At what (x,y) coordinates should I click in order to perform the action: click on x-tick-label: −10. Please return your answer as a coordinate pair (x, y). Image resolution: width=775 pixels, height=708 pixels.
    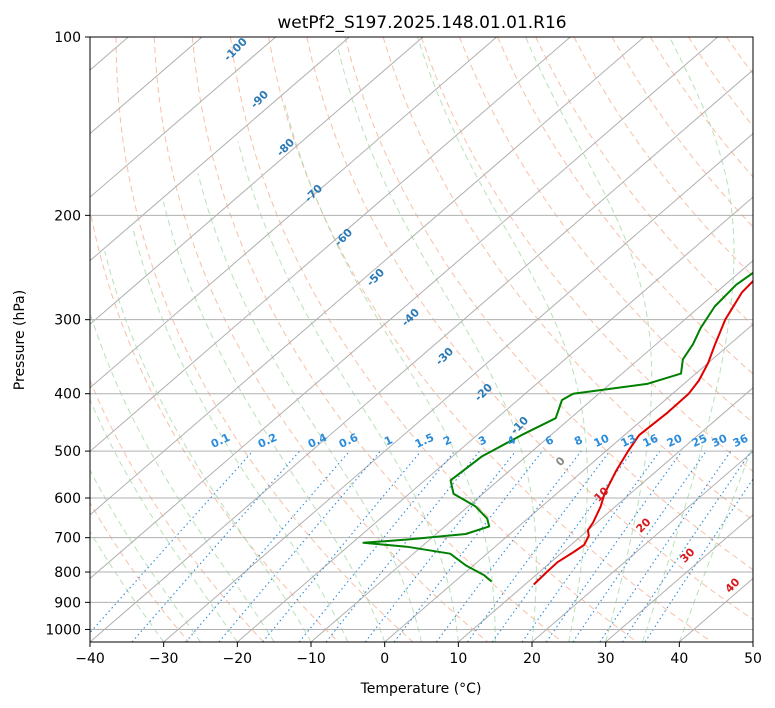
    Looking at the image, I should click on (311, 659).